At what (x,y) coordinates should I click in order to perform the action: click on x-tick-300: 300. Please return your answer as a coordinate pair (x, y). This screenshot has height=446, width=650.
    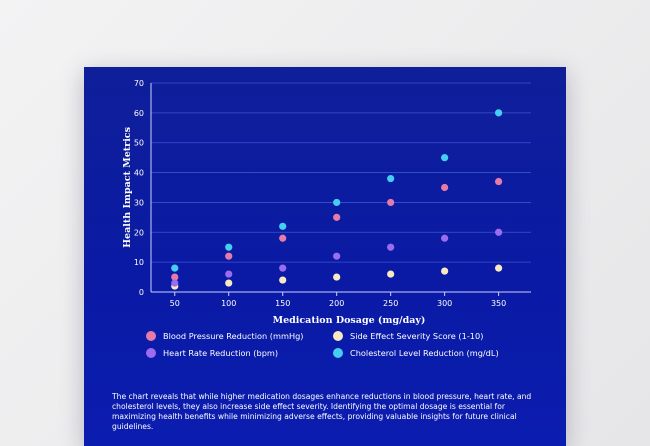
    Looking at the image, I should click on (444, 303).